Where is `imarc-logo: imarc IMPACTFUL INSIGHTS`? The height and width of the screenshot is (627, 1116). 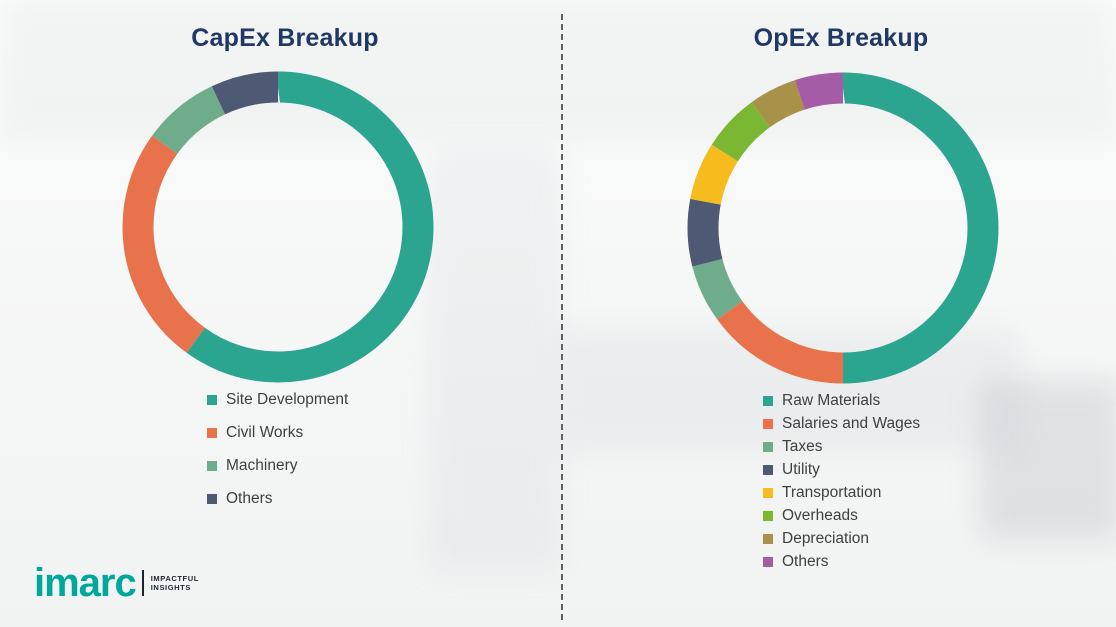 imarc-logo: imarc IMPACTFUL INSIGHTS is located at coordinates (116, 583).